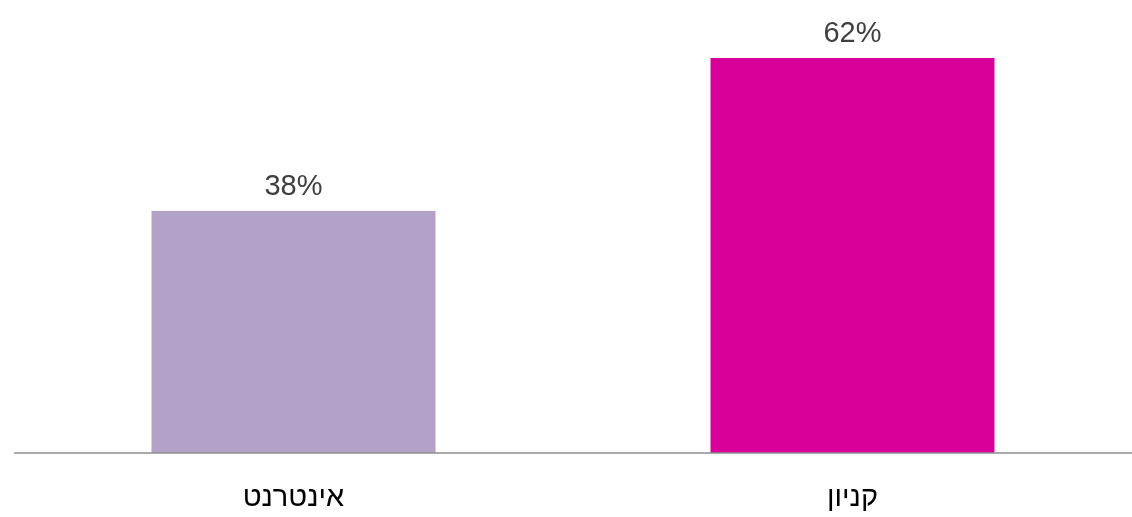 The height and width of the screenshot is (517, 1132). I want to click on x-tick-label: אינטרנט, so click(293, 496).